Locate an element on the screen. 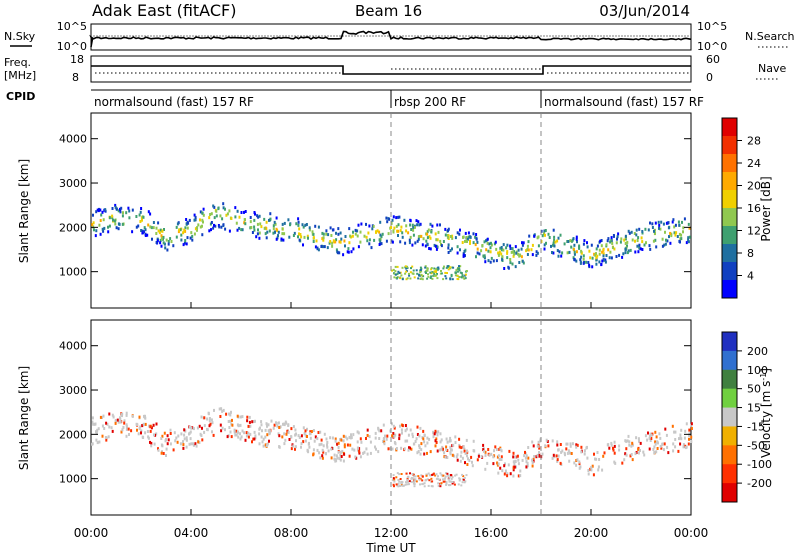 This screenshot has height=554, width=800. colorbar-swatch is located at coordinates (729, 235).